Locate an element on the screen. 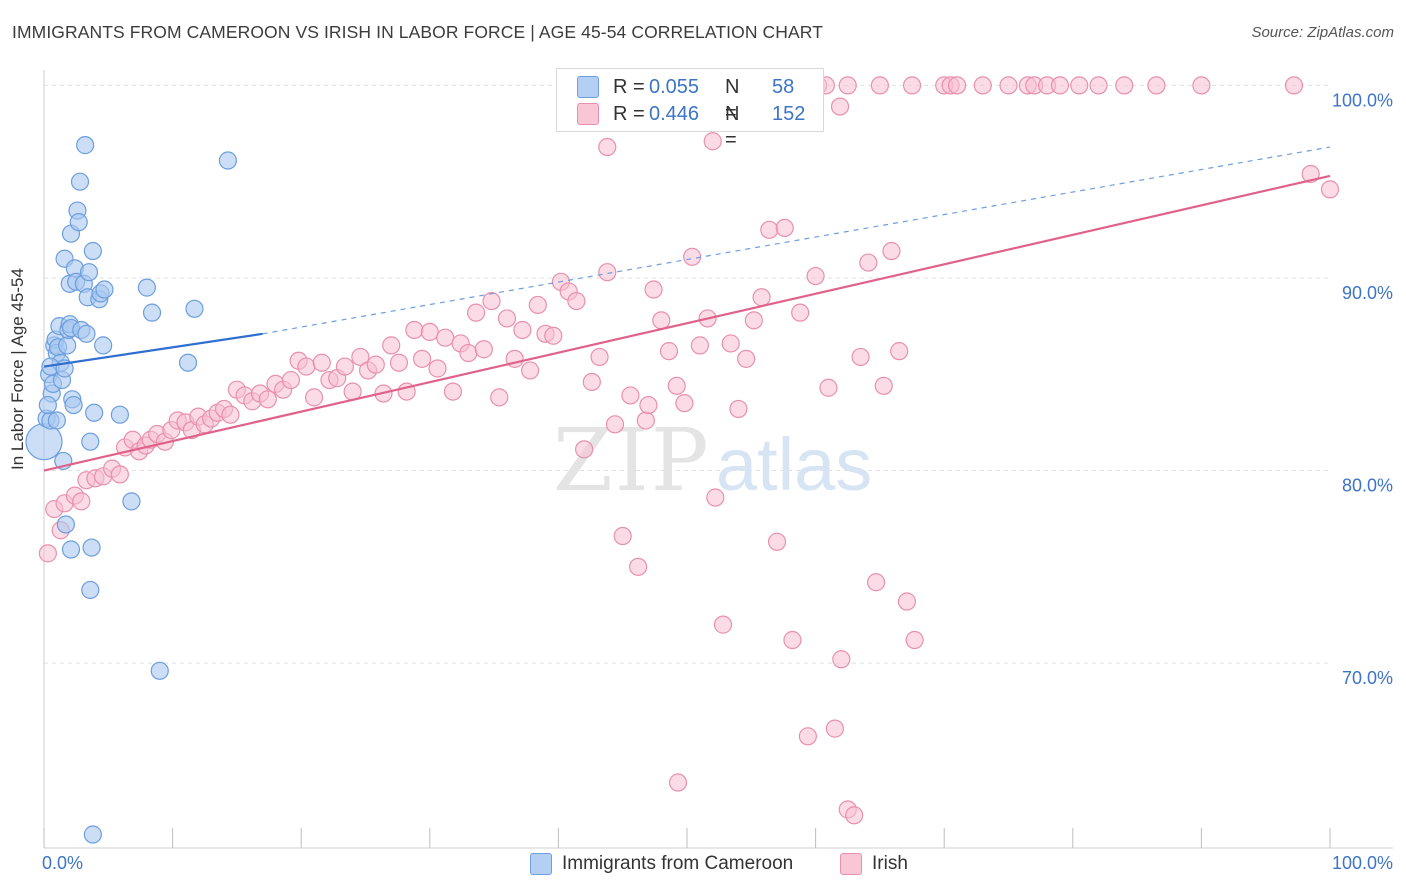 The height and width of the screenshot is (892, 1406). x-tick-label: 0.0% is located at coordinates (62, 863).